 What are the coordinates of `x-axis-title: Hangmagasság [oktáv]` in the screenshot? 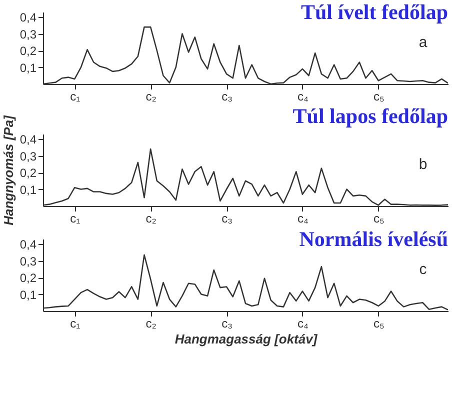 It's located at (246, 339).